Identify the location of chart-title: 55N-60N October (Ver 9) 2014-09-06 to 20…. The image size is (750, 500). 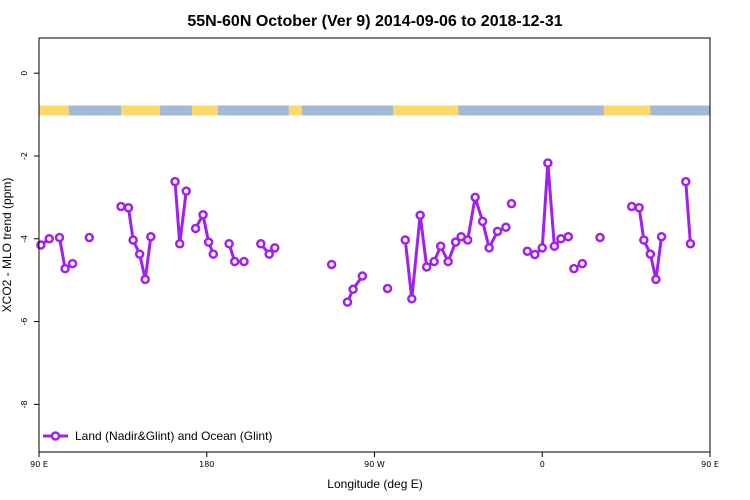
(374, 21).